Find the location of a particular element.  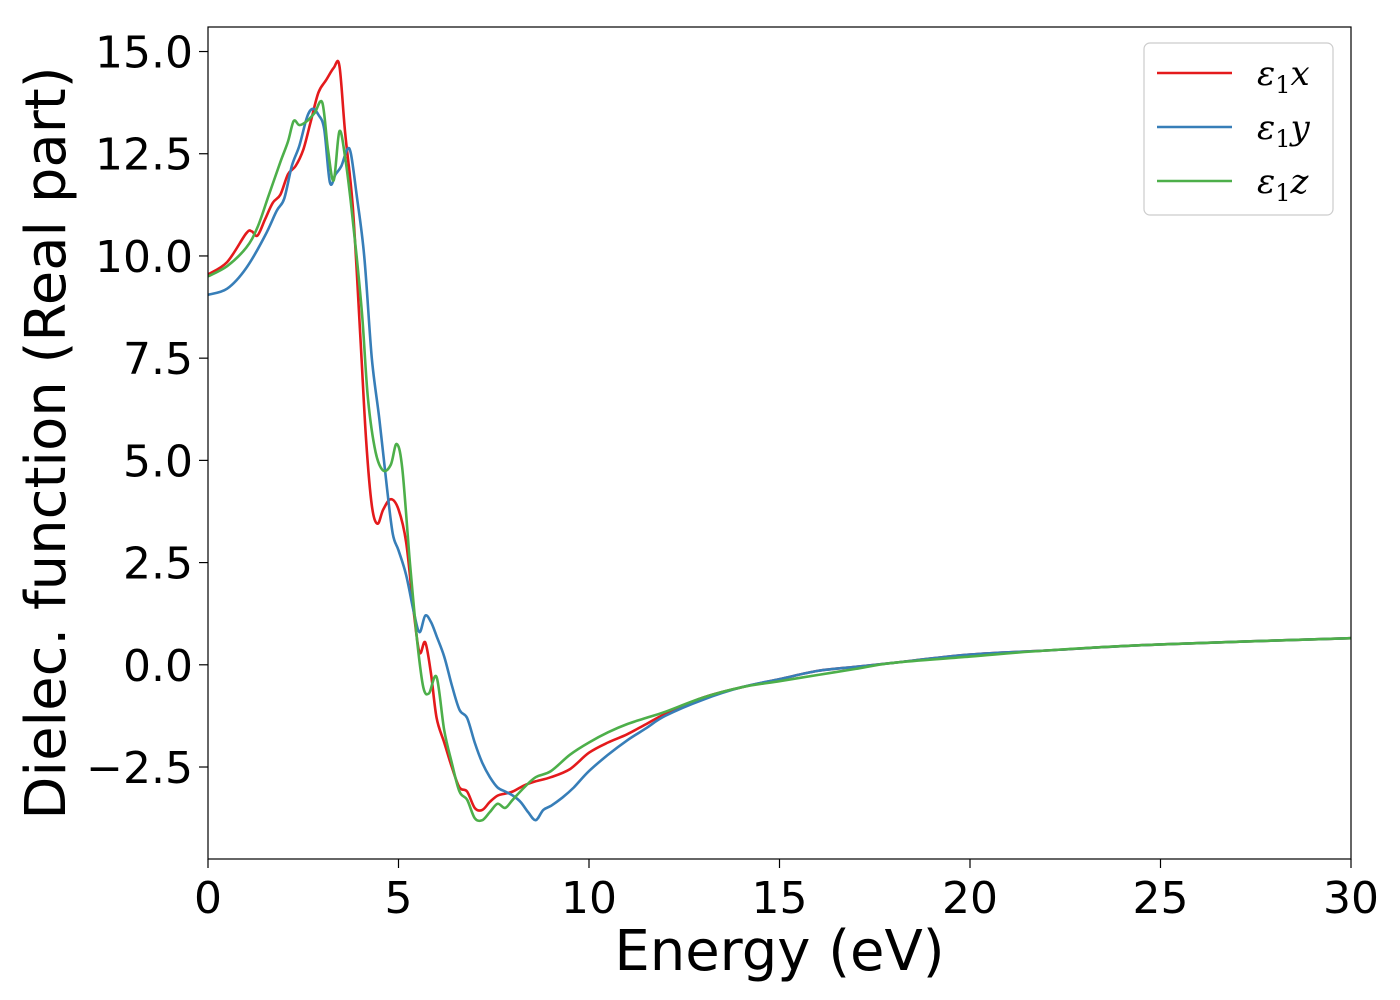

x-tick-label: 20 is located at coordinates (970, 898).